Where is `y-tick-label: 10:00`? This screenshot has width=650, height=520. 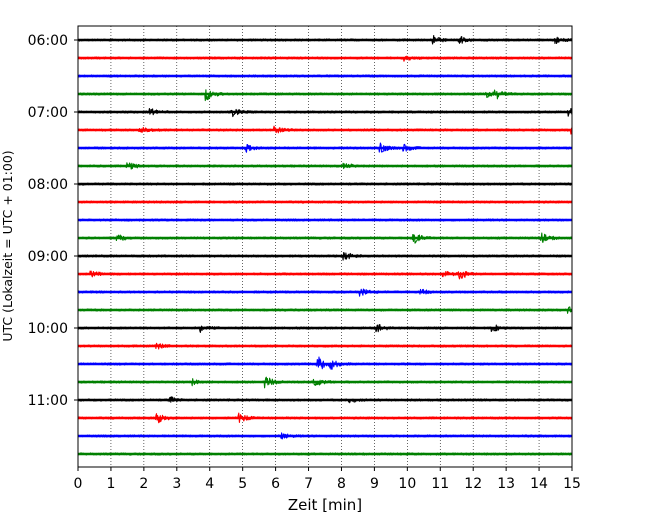
y-tick-label: 10:00 is located at coordinates (48, 329).